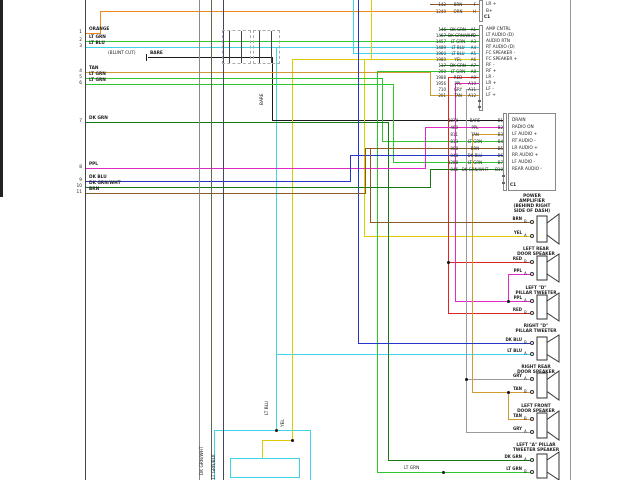  What do you see at coordinates (536, 326) in the screenshot?
I see `speaker-name-line: RIGHT "D"` at bounding box center [536, 326].